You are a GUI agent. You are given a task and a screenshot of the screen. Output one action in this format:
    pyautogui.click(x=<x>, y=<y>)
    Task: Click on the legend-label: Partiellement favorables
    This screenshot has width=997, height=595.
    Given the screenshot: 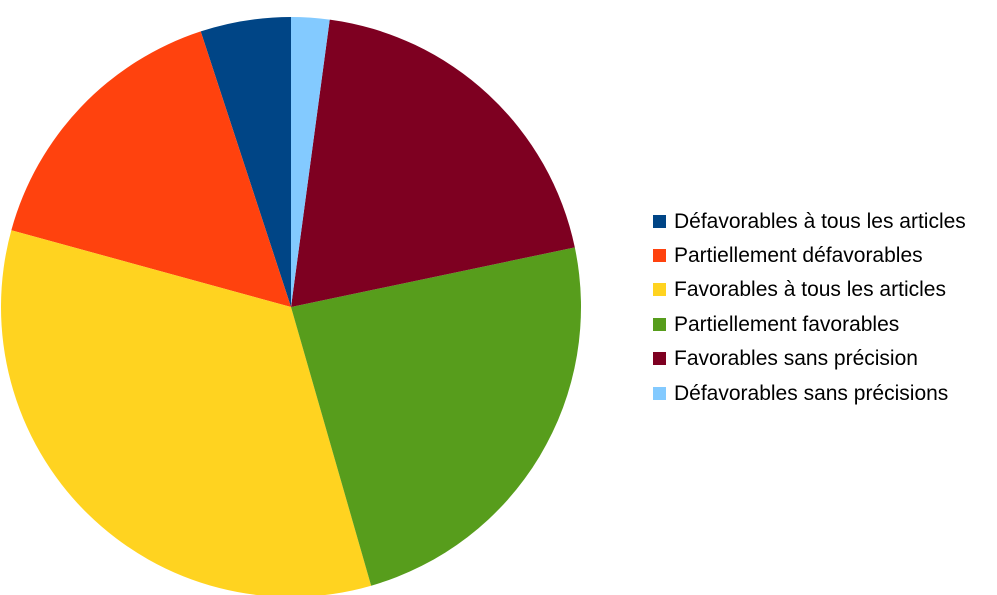 What is the action you would take?
    pyautogui.click(x=787, y=324)
    